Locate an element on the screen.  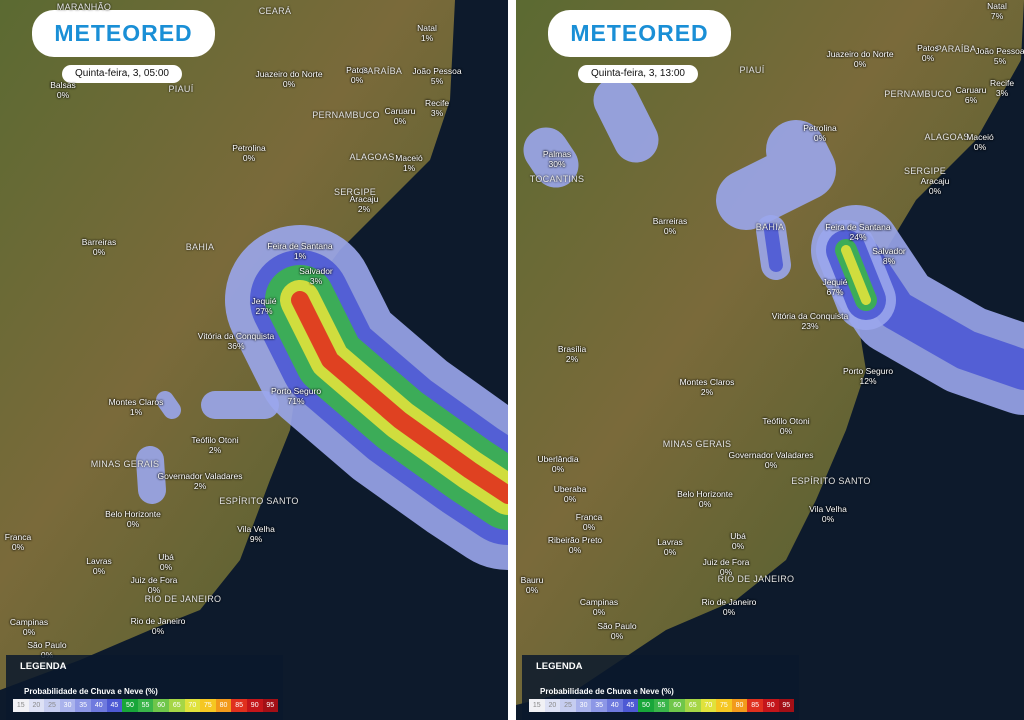
city-name: Juazeiro do Norte is located at coordinates (289, 74).